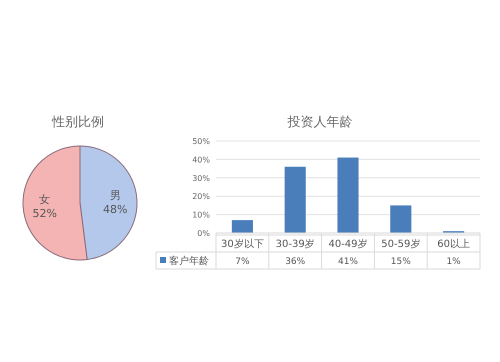 The width and height of the screenshot is (500, 362). What do you see at coordinates (44, 199) in the screenshot?
I see `slice-label: 女` at bounding box center [44, 199].